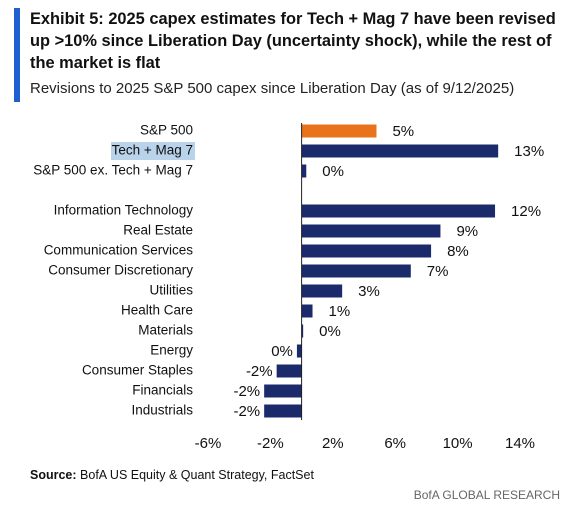 Image resolution: width=584 pixels, height=507 pixels. Describe the element at coordinates (197, 475) in the screenshot. I see `source-text: BofA US Equity & Quant Strategy, FactSet` at that location.